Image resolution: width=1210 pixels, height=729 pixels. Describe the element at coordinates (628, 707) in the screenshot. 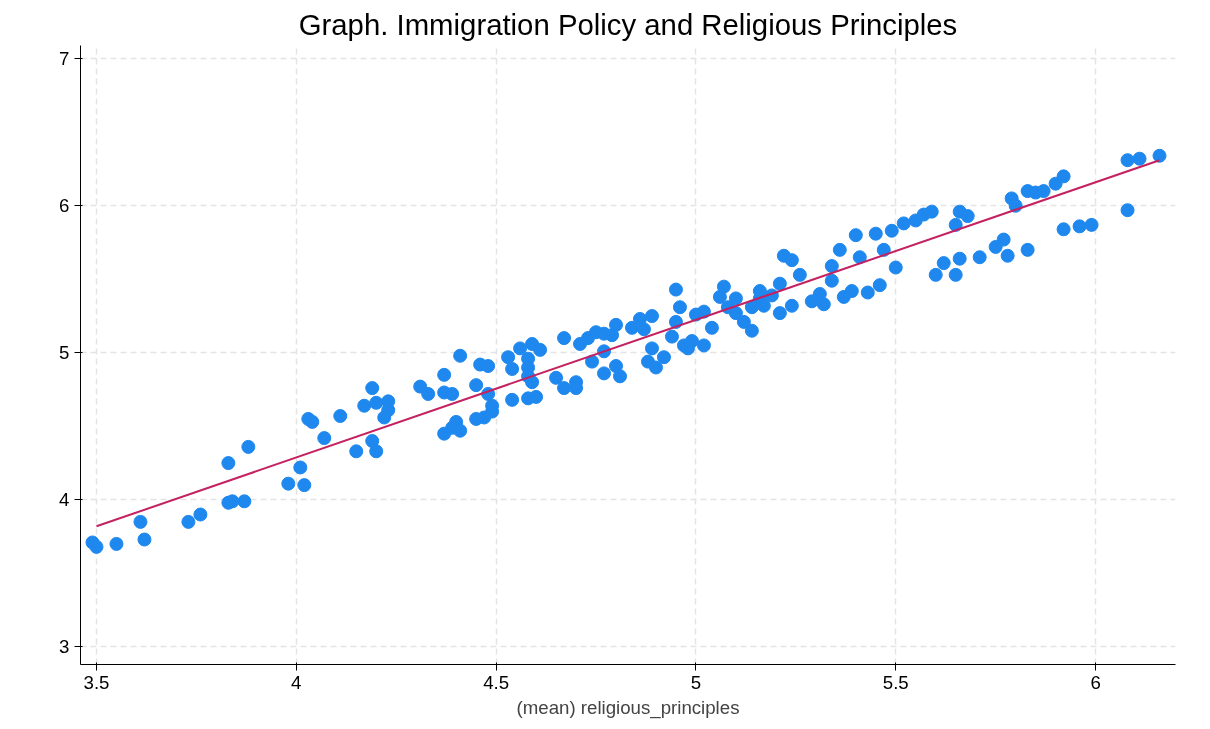

I see `x-axis-title: (mean) religious_principles` at that location.